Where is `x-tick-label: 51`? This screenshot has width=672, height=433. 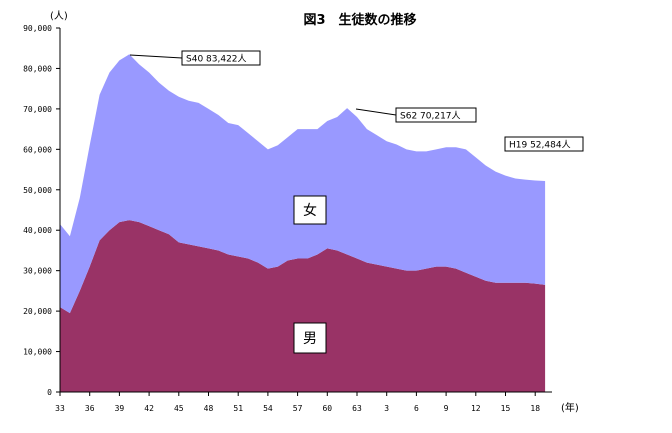
x-tick-label: 51 is located at coordinates (238, 408).